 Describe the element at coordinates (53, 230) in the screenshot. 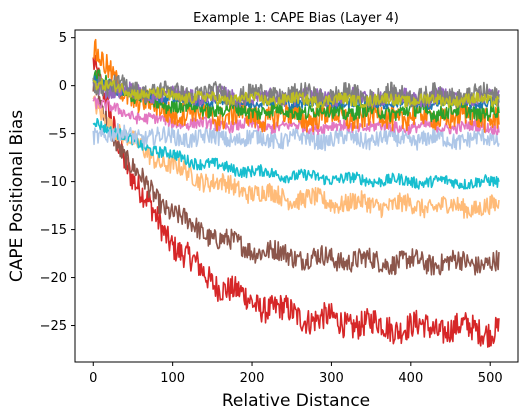

I see `y-tick-label: −15` at that location.